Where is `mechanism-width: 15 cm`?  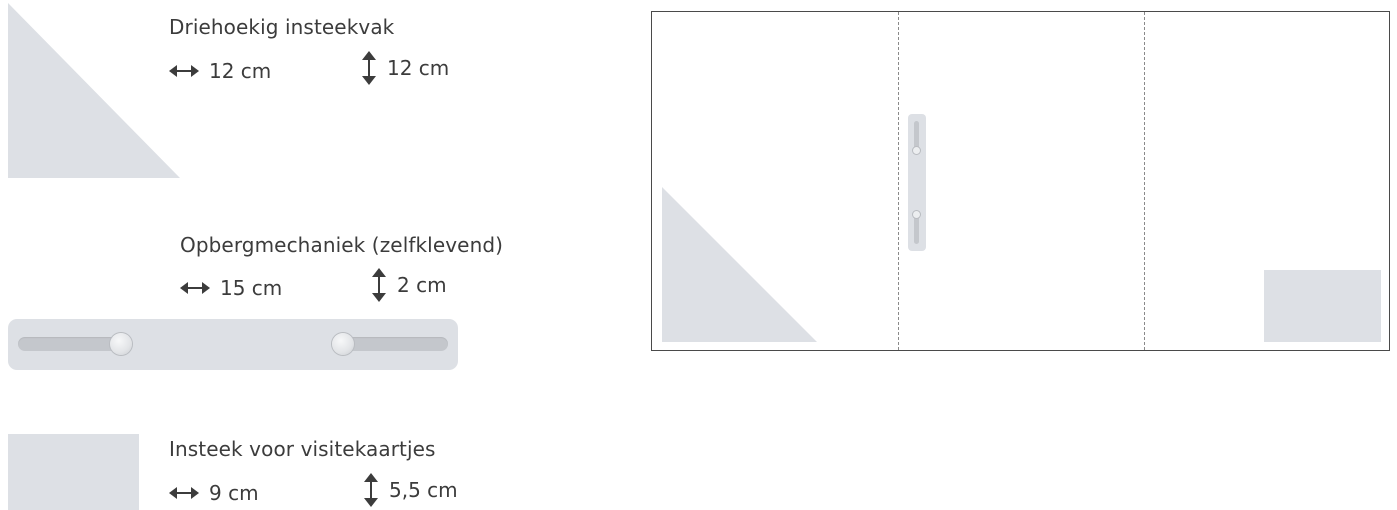 mechanism-width: 15 cm is located at coordinates (231, 288).